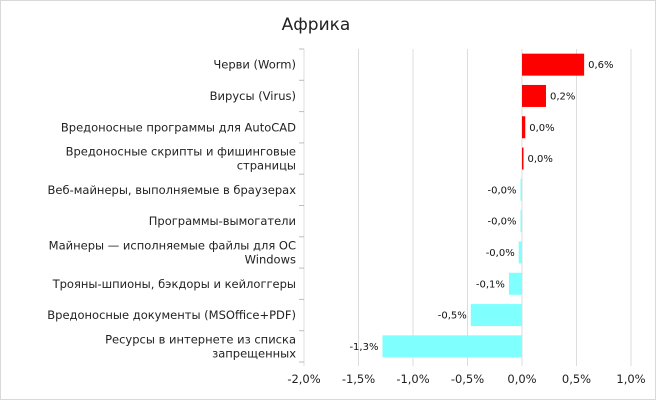 Image resolution: width=656 pixels, height=400 pixels. Describe the element at coordinates (303, 379) in the screenshot. I see `x-tick-label: -2,0%` at that location.